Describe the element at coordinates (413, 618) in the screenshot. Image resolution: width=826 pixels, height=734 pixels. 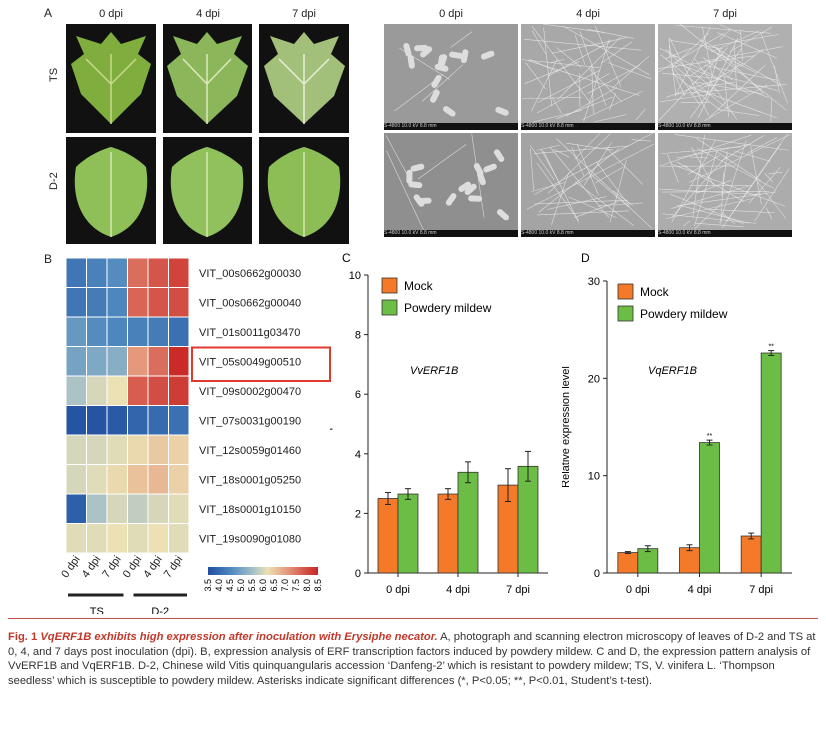
I see `caption-divider` at that location.